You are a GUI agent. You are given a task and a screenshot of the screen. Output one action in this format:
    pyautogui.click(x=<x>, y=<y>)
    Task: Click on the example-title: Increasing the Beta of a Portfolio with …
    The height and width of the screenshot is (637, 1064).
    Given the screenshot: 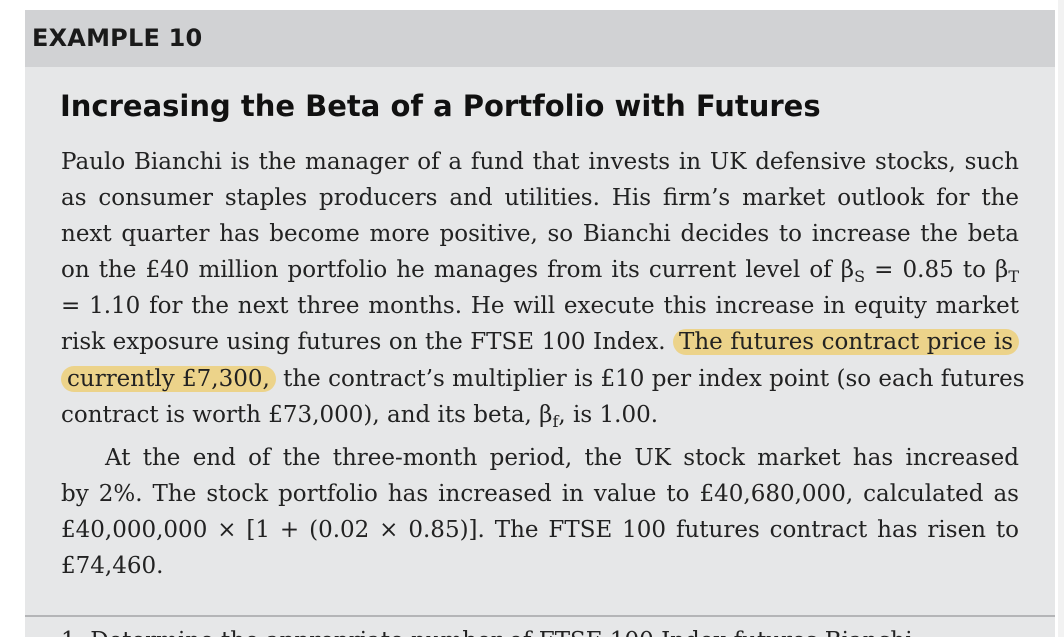 What is the action you would take?
    pyautogui.click(x=440, y=106)
    